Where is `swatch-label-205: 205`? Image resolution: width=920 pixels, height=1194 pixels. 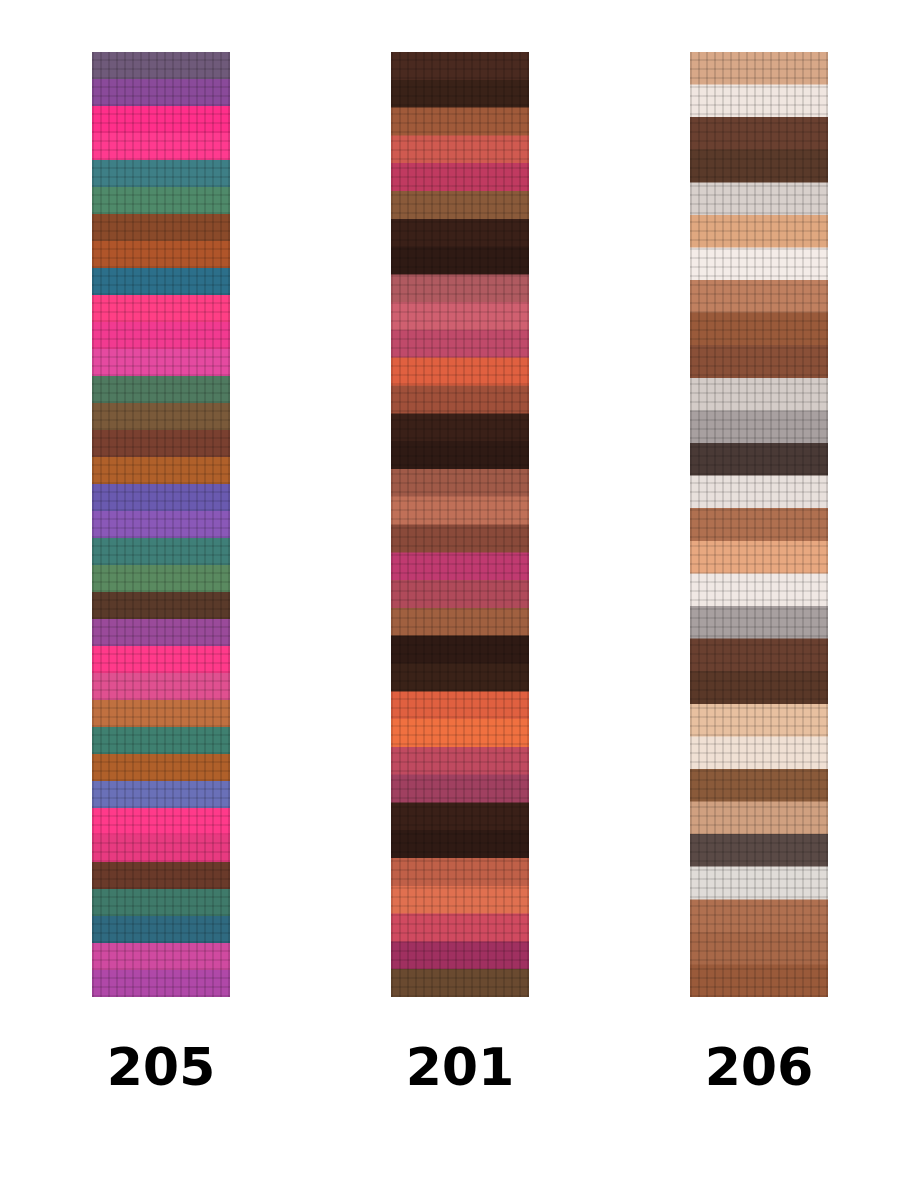 swatch-label-205: 205 is located at coordinates (161, 1068).